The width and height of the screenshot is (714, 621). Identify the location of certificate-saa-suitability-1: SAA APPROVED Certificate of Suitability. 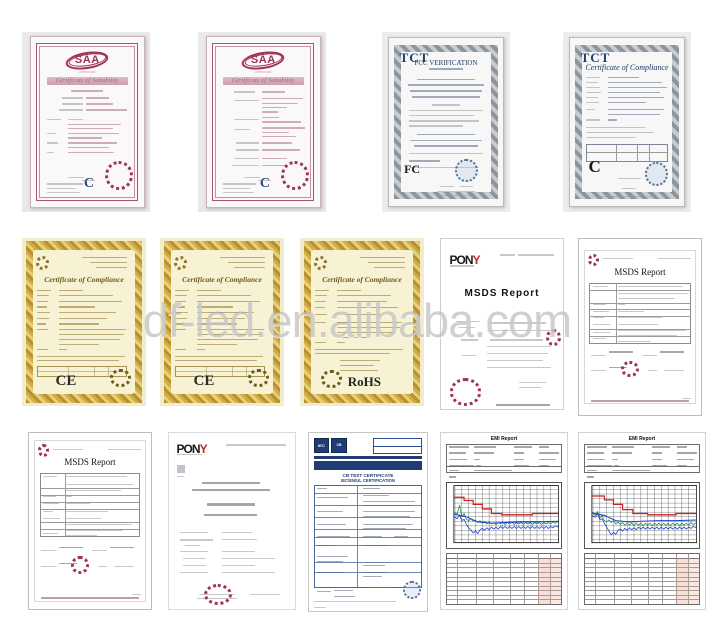
(86, 122).